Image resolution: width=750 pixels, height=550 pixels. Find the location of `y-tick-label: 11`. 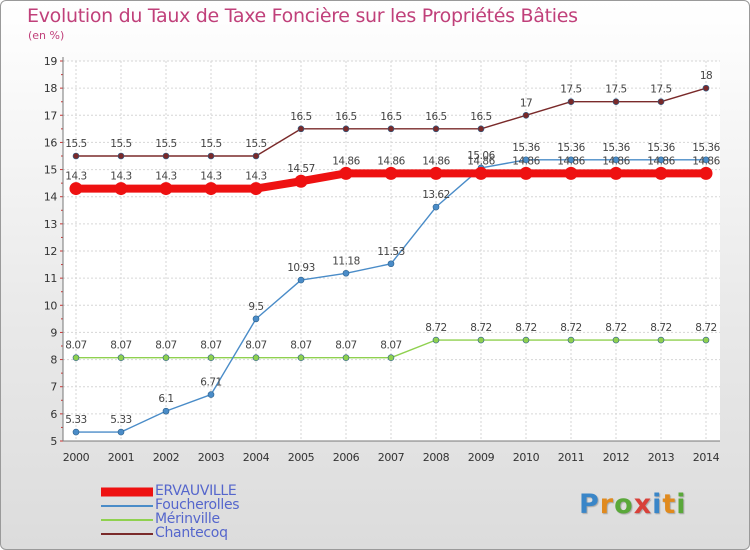

y-tick-label: 11 is located at coordinates (50, 278).